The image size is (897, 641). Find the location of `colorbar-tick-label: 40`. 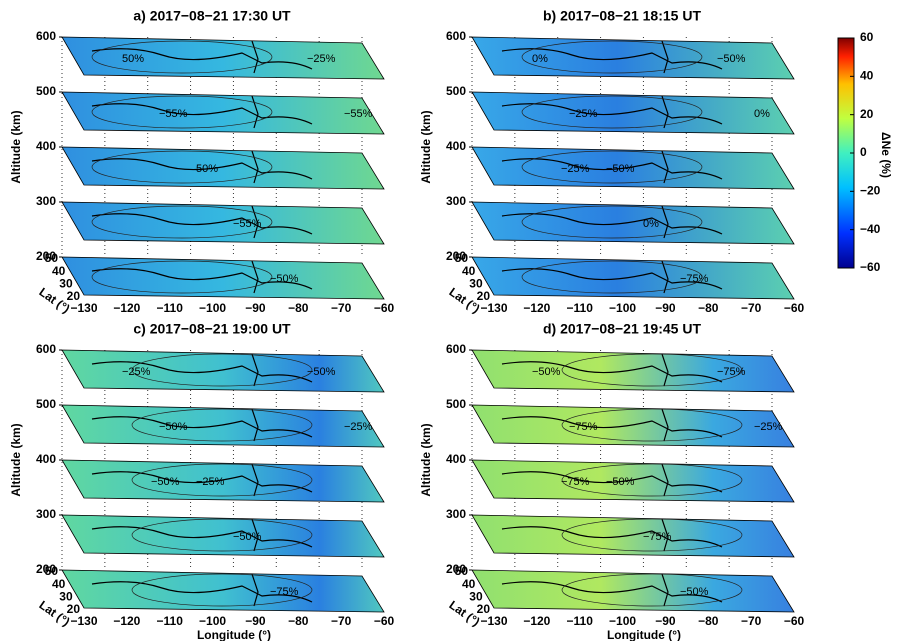

colorbar-tick-label: 40 is located at coordinates (867, 76).